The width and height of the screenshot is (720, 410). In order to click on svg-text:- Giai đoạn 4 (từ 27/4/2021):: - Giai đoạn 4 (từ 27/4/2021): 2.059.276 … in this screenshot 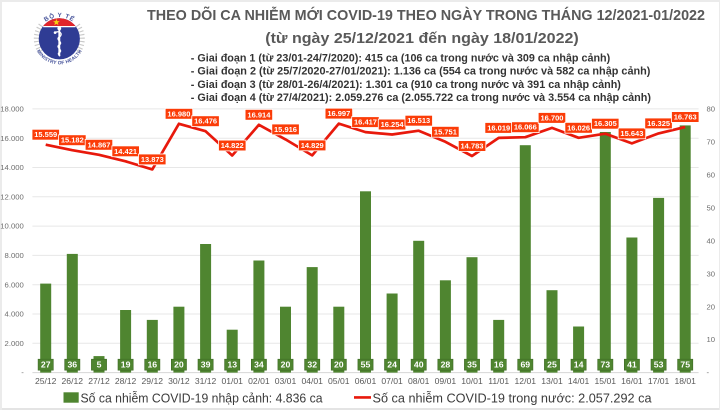, I will do `click(421, 98)`.